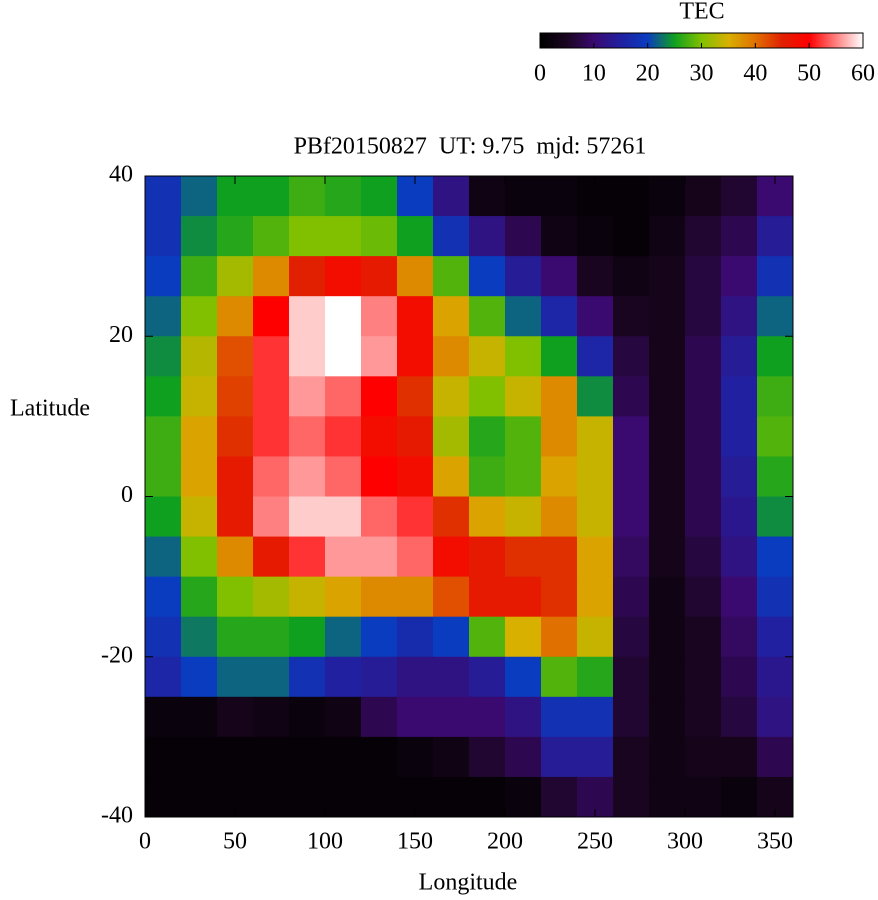 The width and height of the screenshot is (878, 900). What do you see at coordinates (127, 495) in the screenshot?
I see `y-tick-label: 0` at bounding box center [127, 495].